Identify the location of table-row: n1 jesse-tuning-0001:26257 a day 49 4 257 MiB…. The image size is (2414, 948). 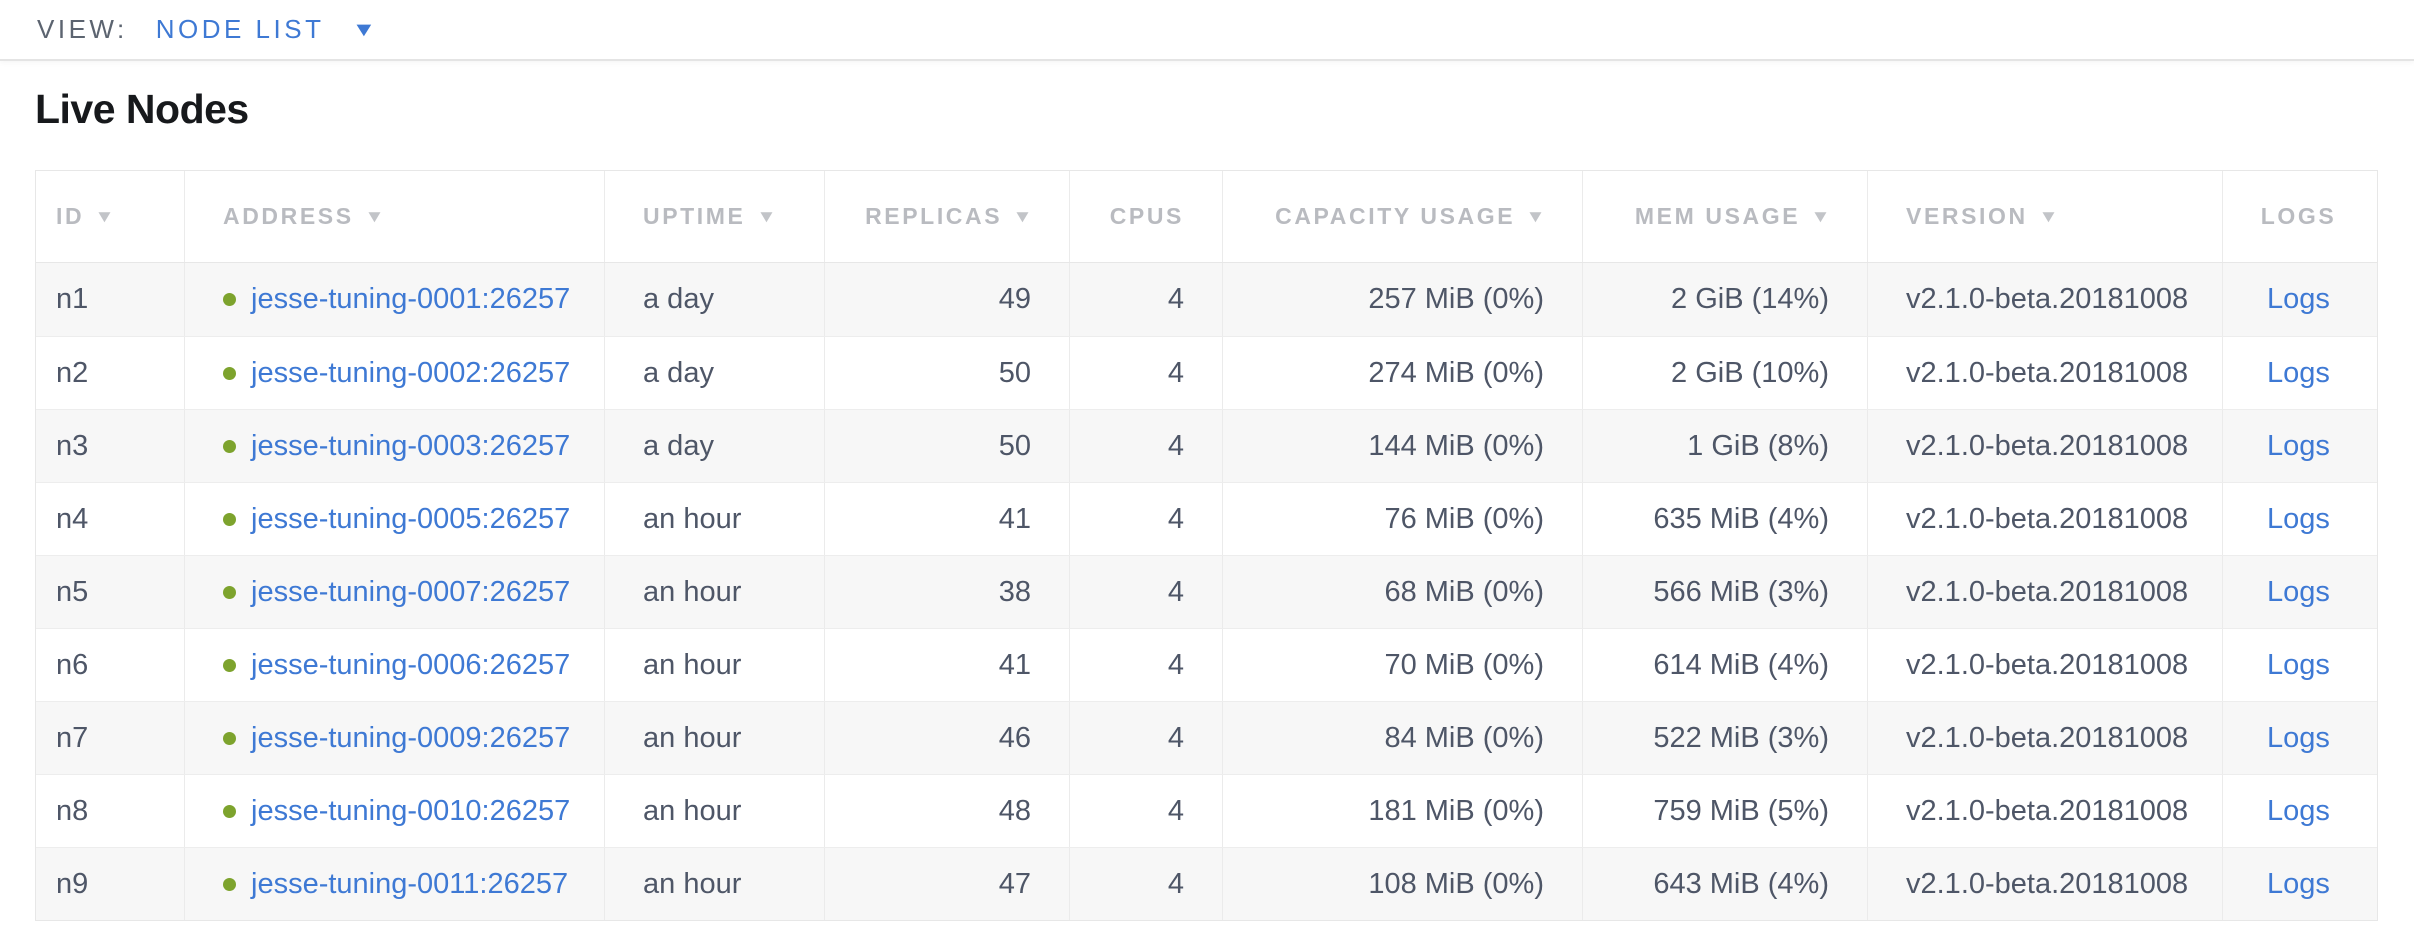
(1206, 299).